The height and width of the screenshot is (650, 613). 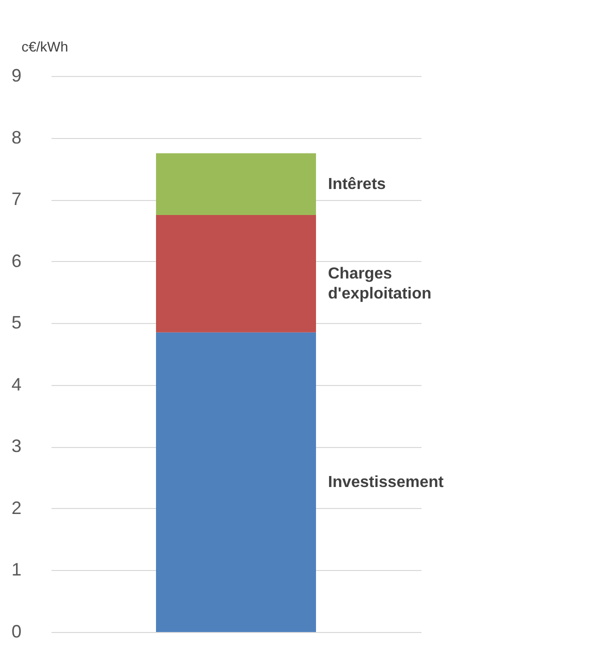 What do you see at coordinates (16, 76) in the screenshot?
I see `y-tick-label: 9` at bounding box center [16, 76].